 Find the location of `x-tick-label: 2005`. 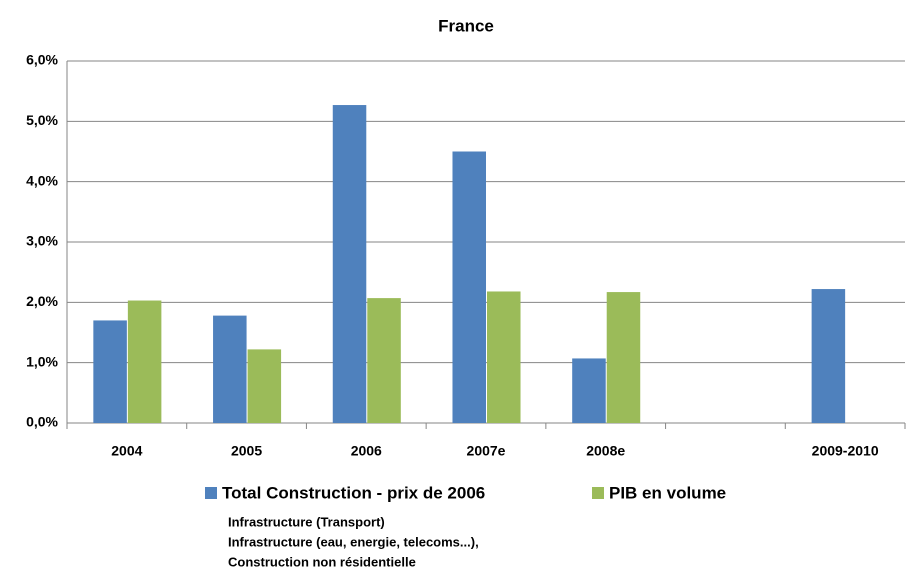

x-tick-label: 2005 is located at coordinates (246, 451).